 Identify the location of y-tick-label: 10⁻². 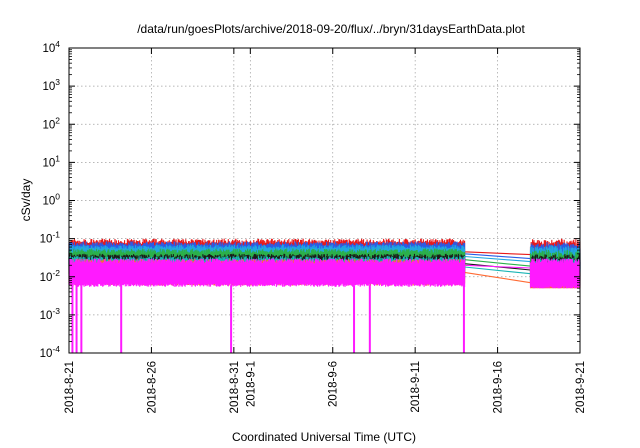
(50, 276).